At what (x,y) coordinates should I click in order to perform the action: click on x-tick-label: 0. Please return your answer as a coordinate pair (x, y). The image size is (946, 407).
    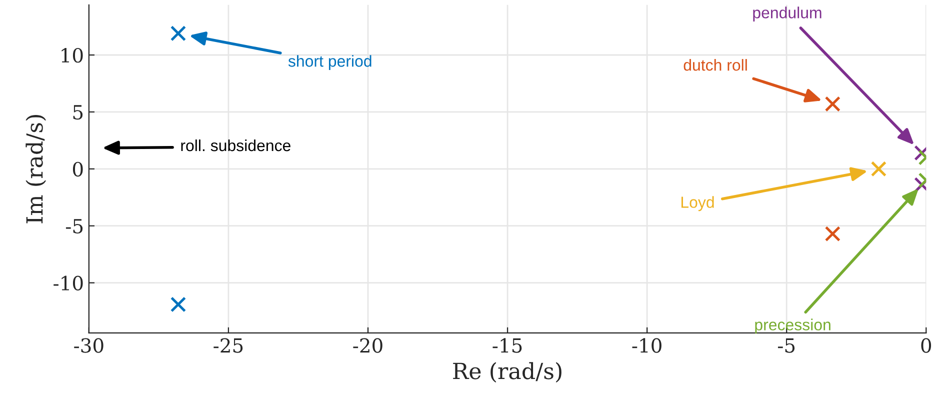
    Looking at the image, I should click on (926, 345).